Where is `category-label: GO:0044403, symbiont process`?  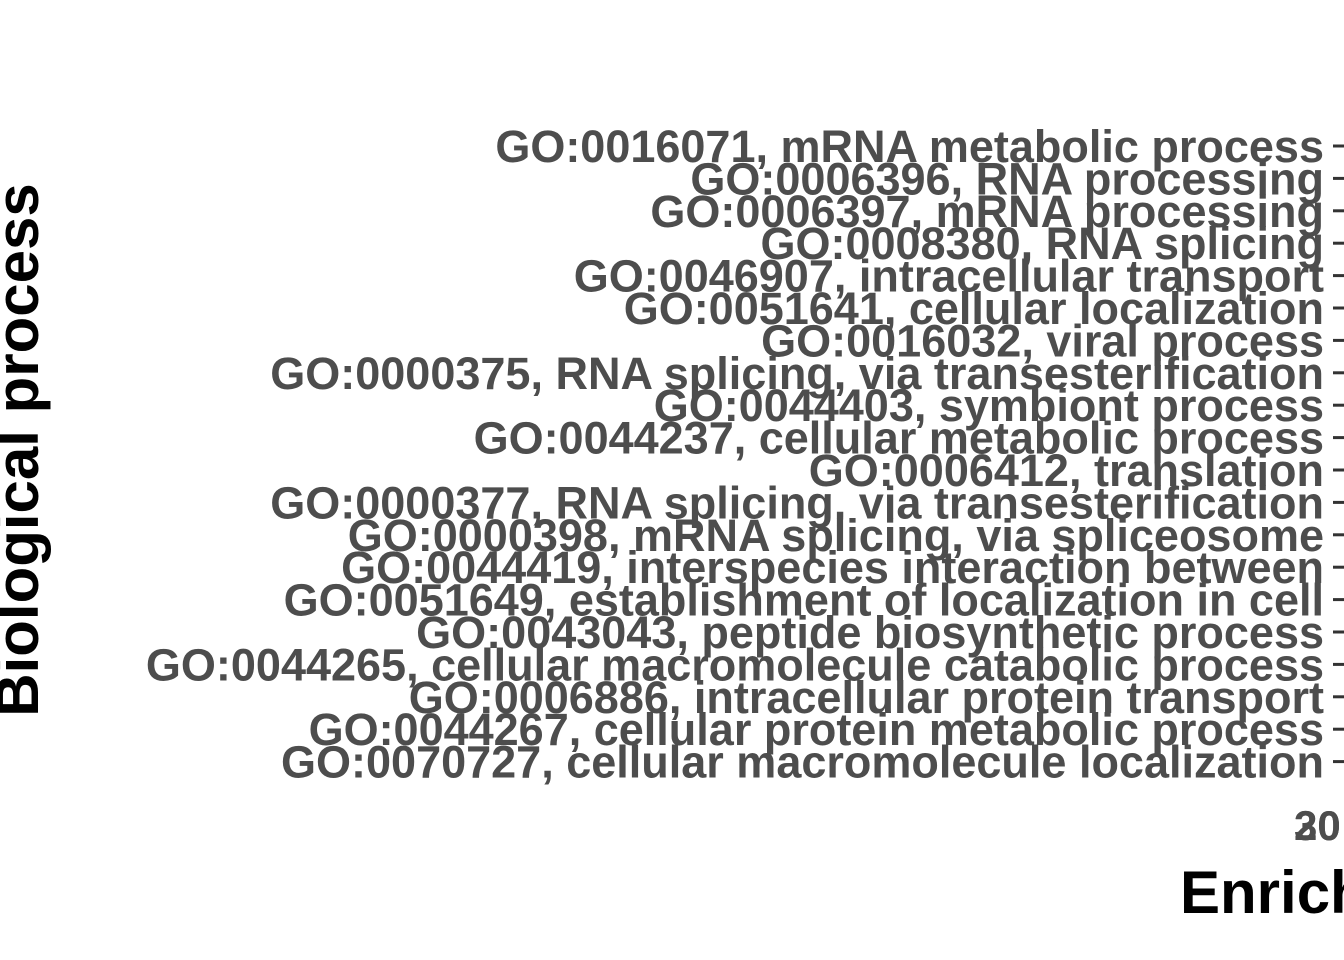
category-label: GO:0044403, symbiont process is located at coordinates (989, 405).